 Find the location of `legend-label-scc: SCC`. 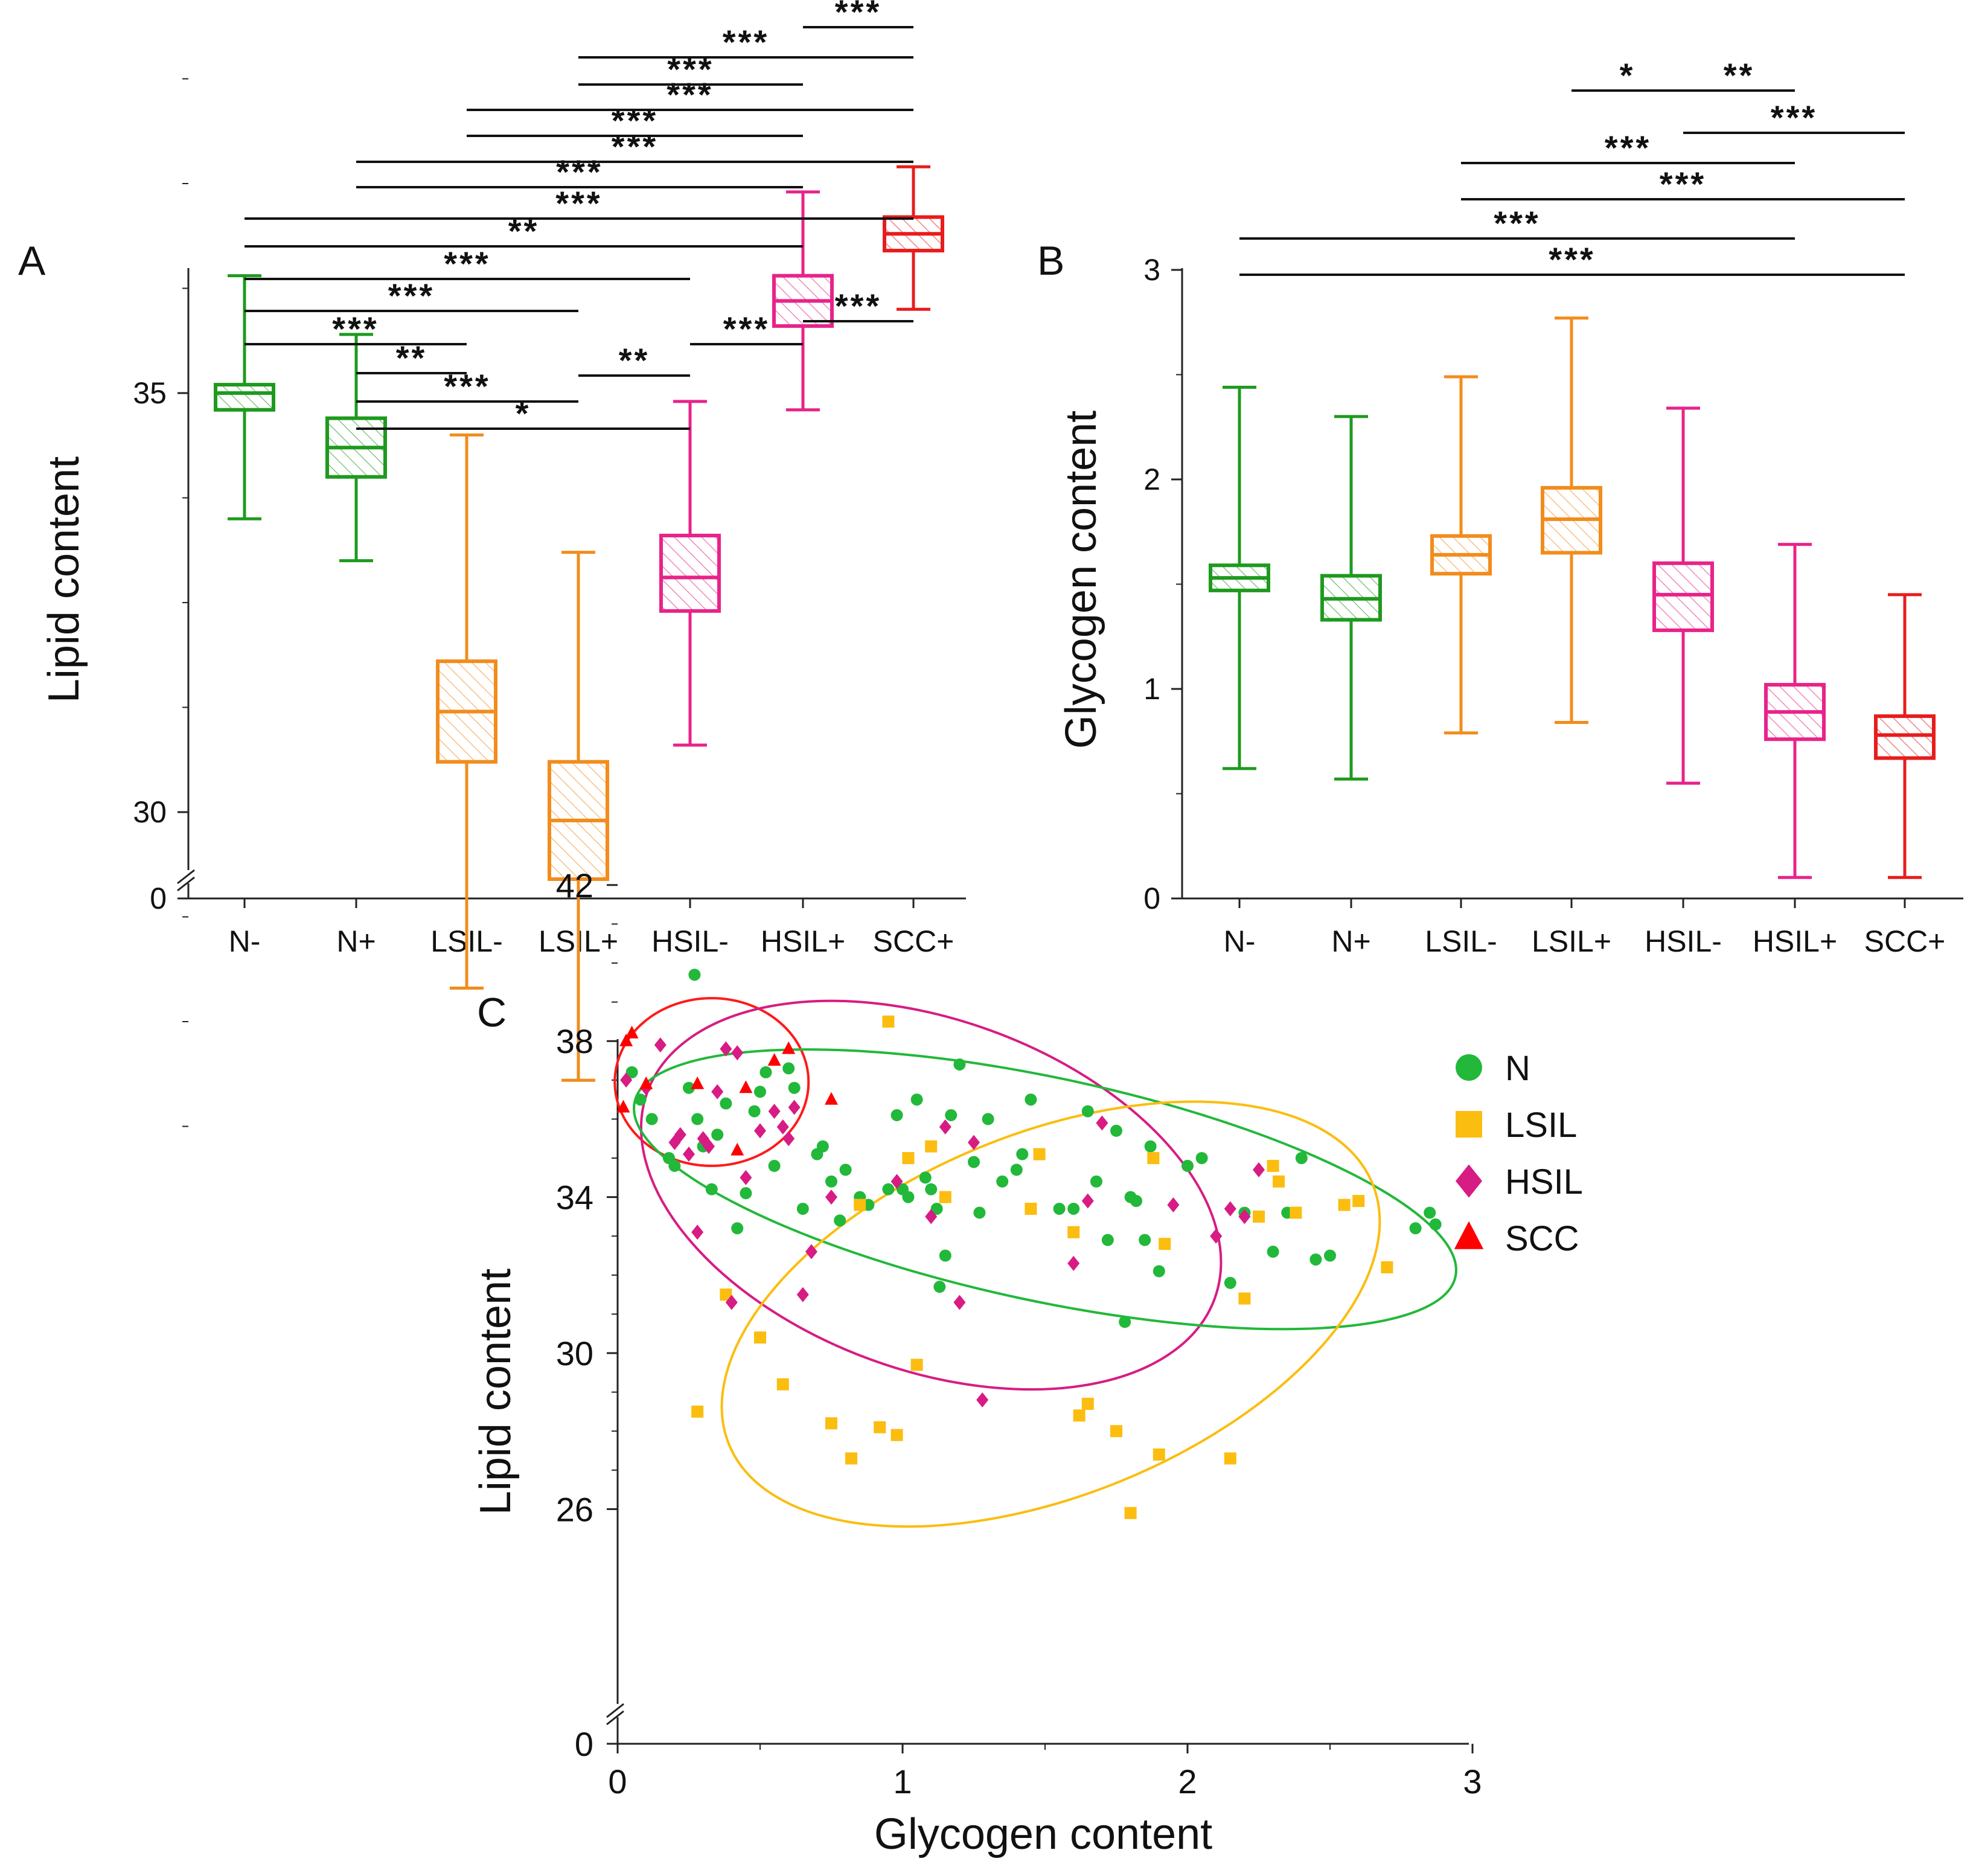

legend-label-scc: SCC is located at coordinates (1542, 1238).